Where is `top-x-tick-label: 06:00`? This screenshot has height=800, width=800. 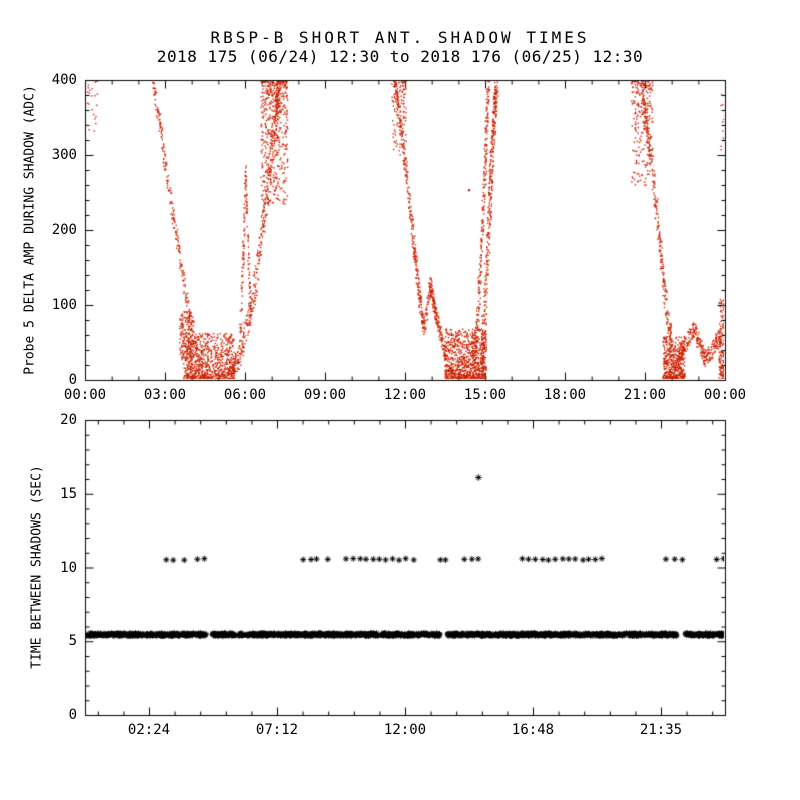 top-x-tick-label: 06:00 is located at coordinates (245, 395).